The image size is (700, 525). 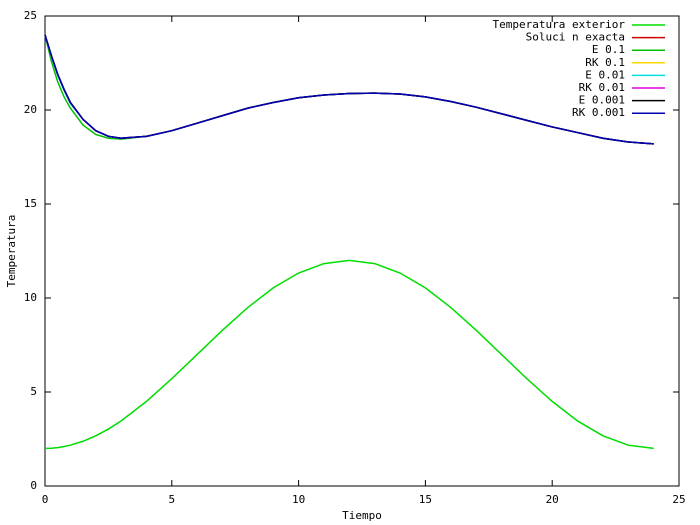 What do you see at coordinates (30, 203) in the screenshot?
I see `y-tick-label: 15` at bounding box center [30, 203].